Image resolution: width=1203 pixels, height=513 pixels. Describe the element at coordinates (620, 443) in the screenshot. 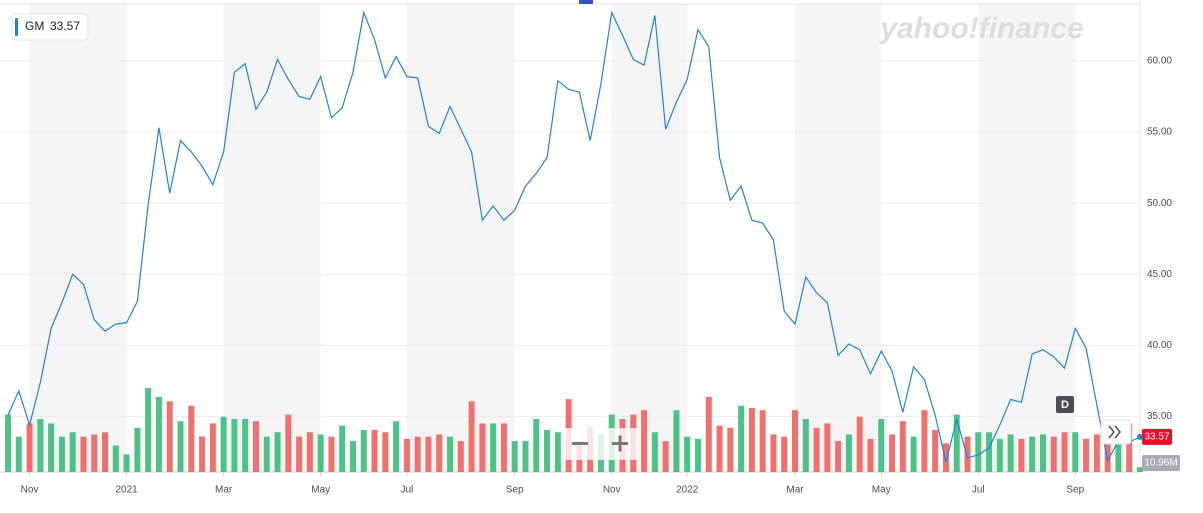

I see `zoom-in` at that location.